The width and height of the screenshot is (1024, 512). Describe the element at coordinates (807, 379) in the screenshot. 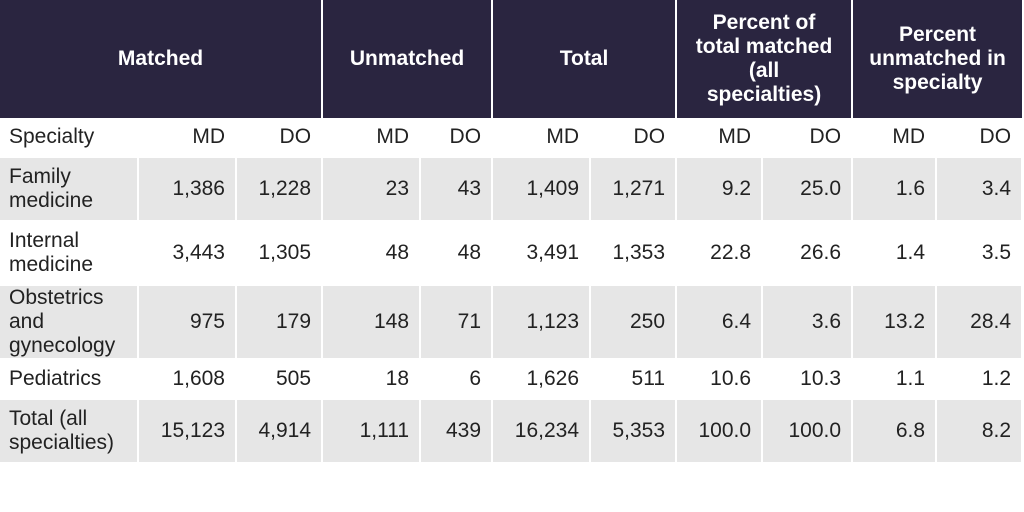

I see `cell: 10.3` at that location.